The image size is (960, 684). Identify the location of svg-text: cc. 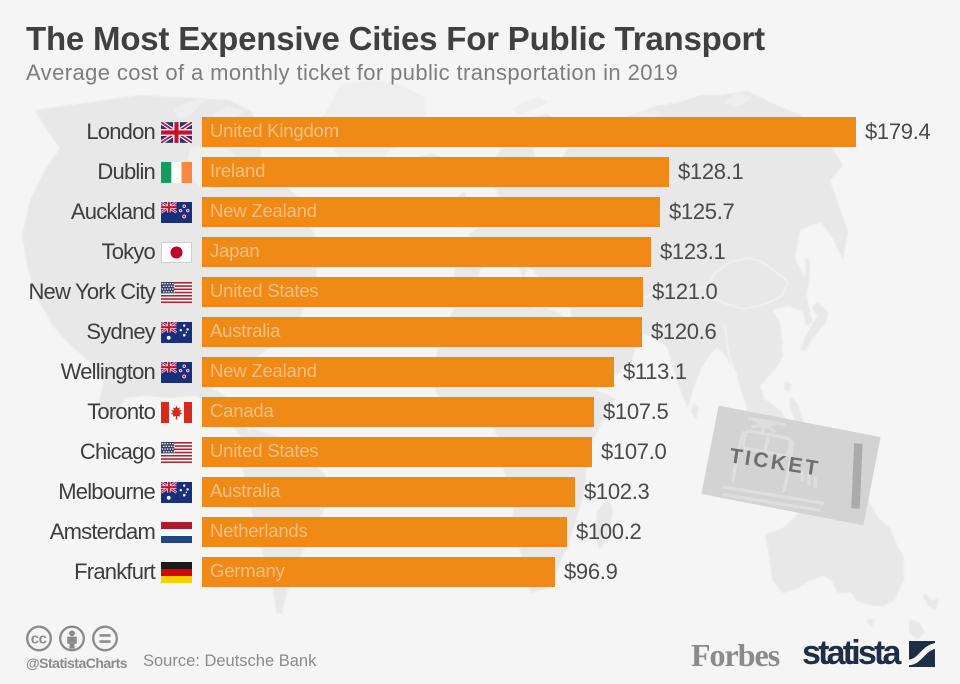
(39, 639).